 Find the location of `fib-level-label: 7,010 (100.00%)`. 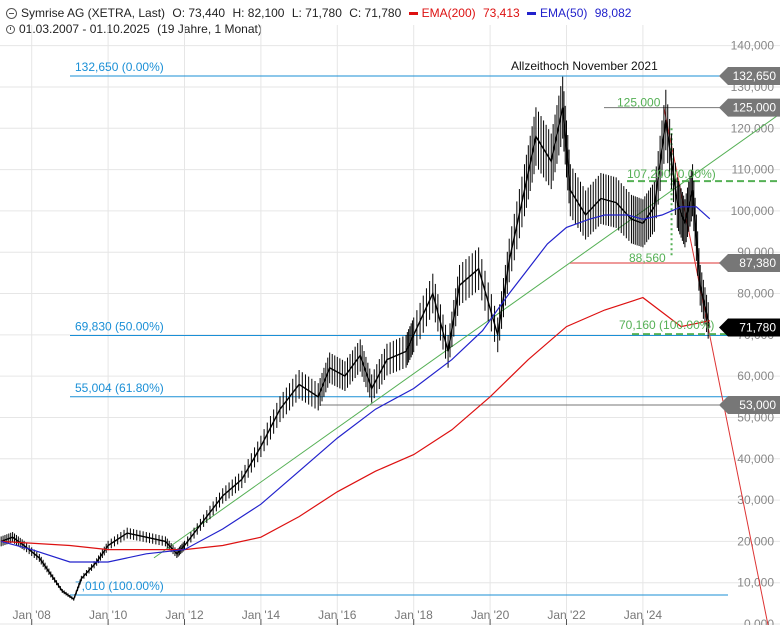

fib-level-label: 7,010 (100.00%) is located at coordinates (119, 586).